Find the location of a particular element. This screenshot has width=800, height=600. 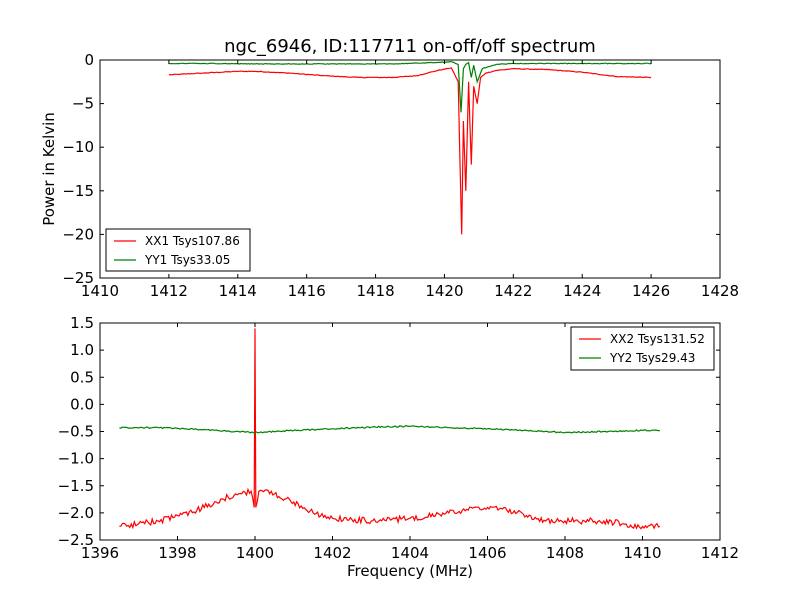

x-tick-label: 1416 is located at coordinates (307, 291).